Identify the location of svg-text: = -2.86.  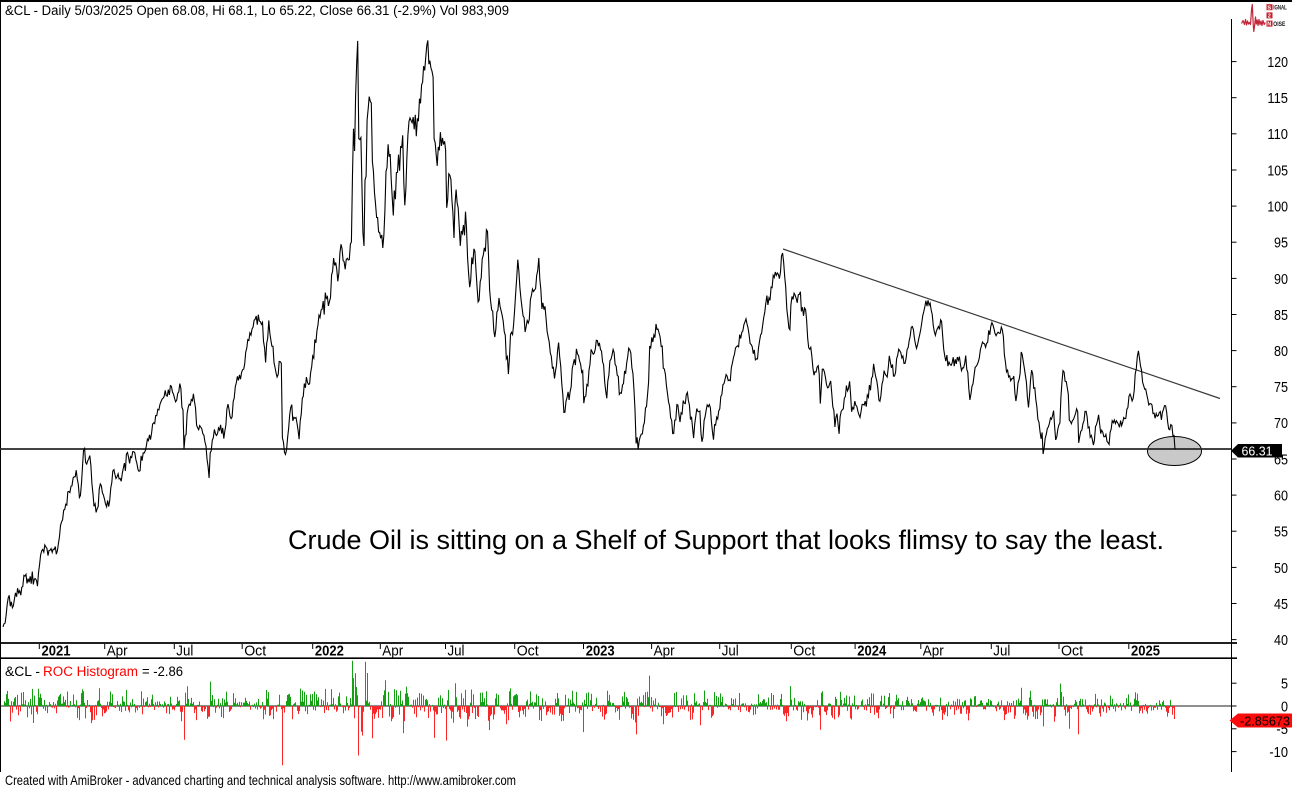
(162, 672).